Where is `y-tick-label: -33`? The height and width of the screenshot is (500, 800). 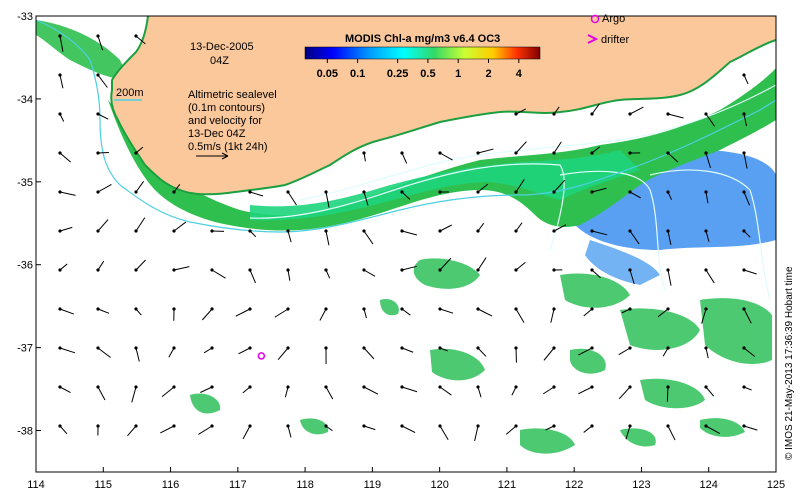
y-tick-label: -33 is located at coordinates (25, 17).